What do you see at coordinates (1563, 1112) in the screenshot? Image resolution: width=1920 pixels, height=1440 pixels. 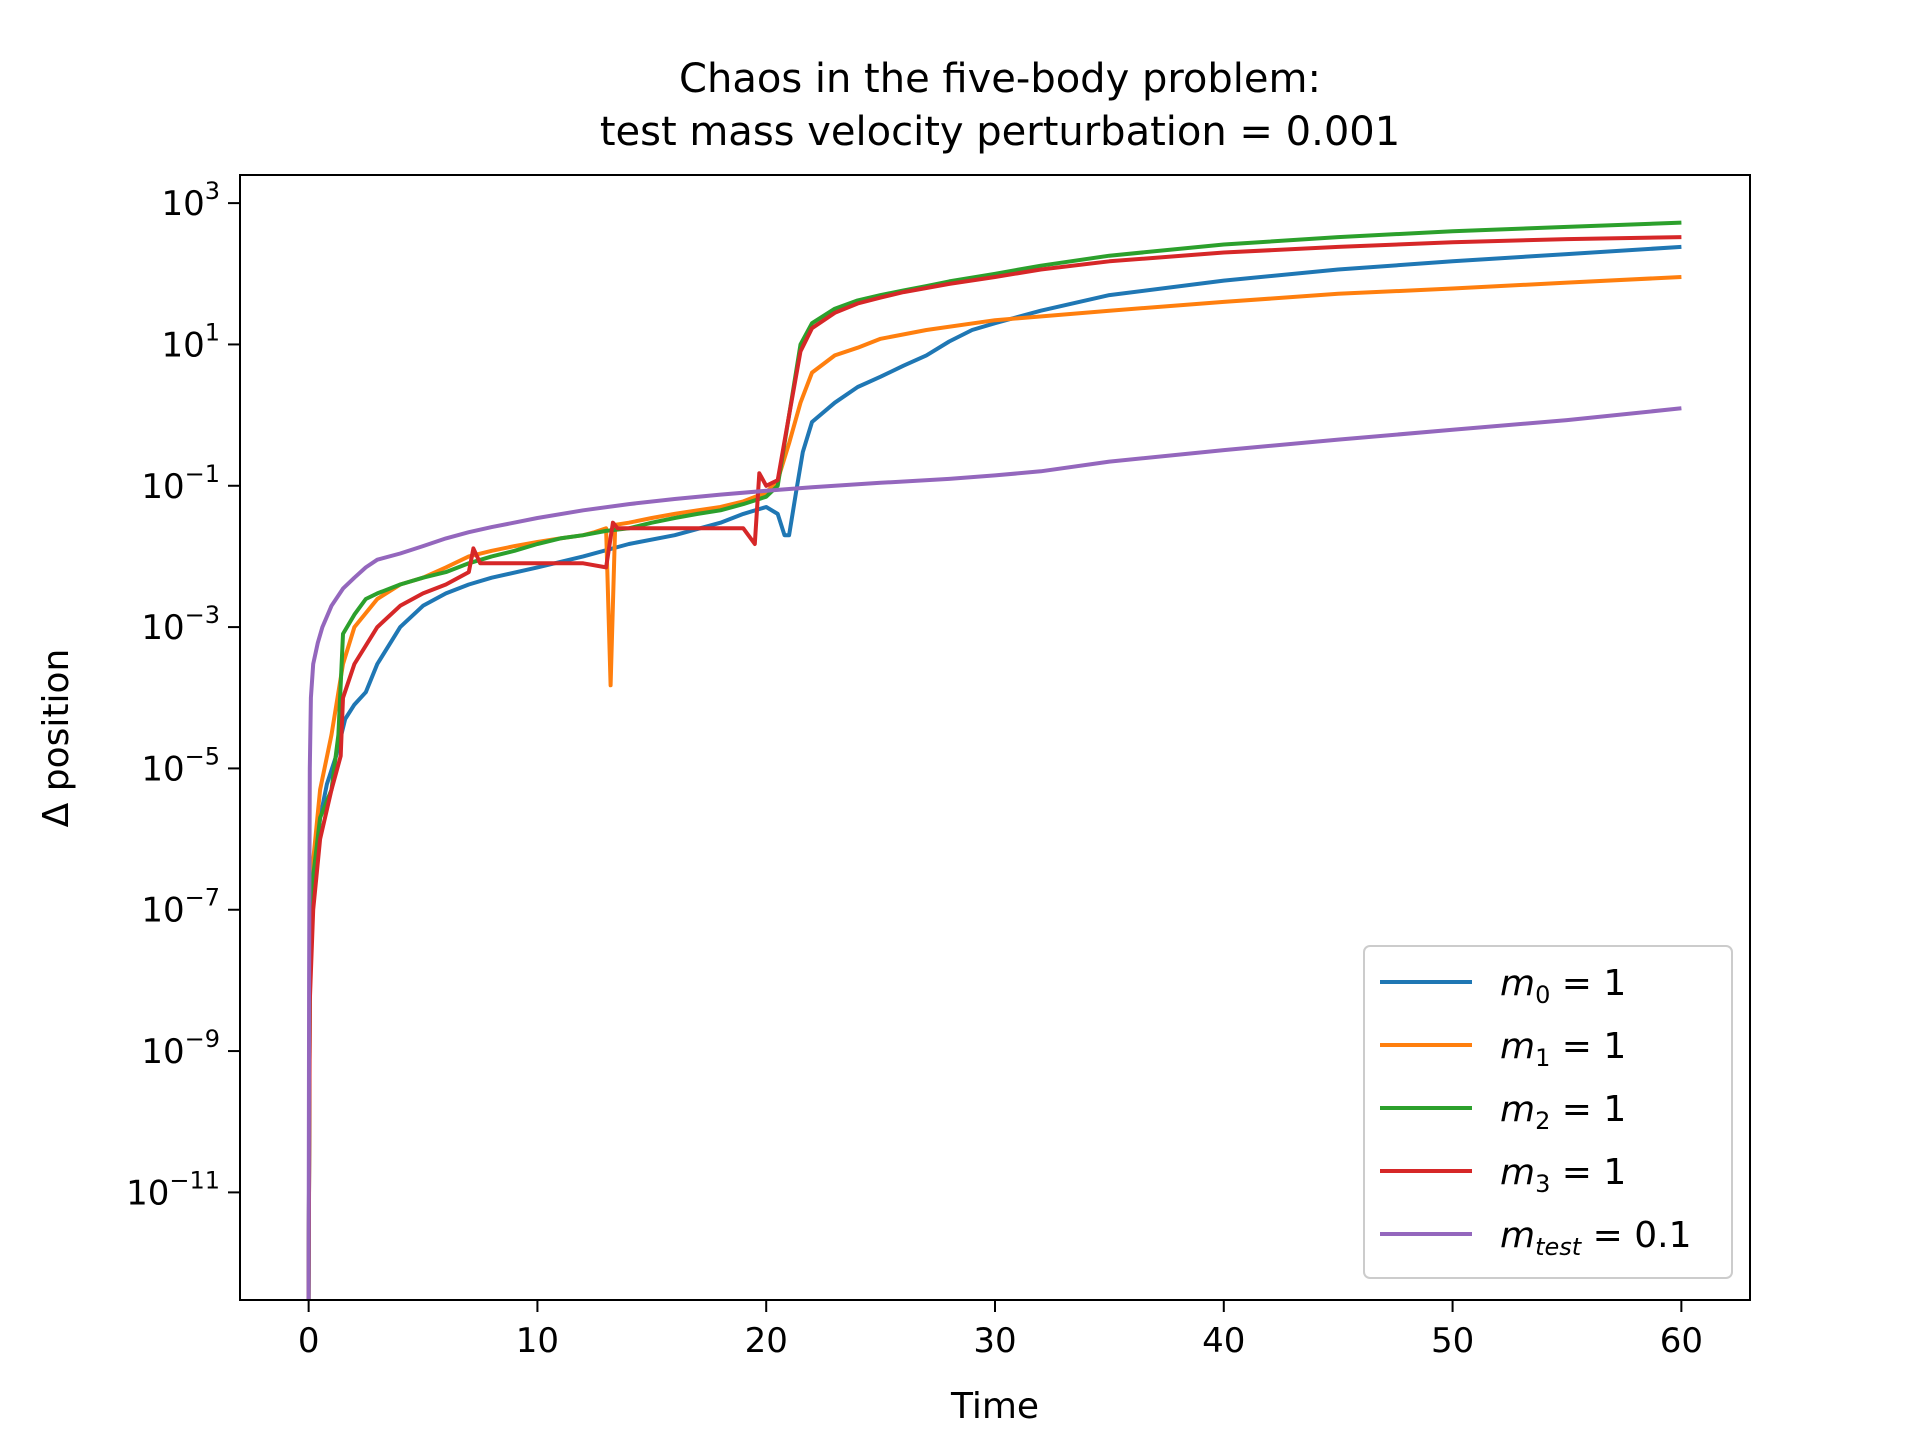 I see `legend-label-2: m2 = 1` at bounding box center [1563, 1112].